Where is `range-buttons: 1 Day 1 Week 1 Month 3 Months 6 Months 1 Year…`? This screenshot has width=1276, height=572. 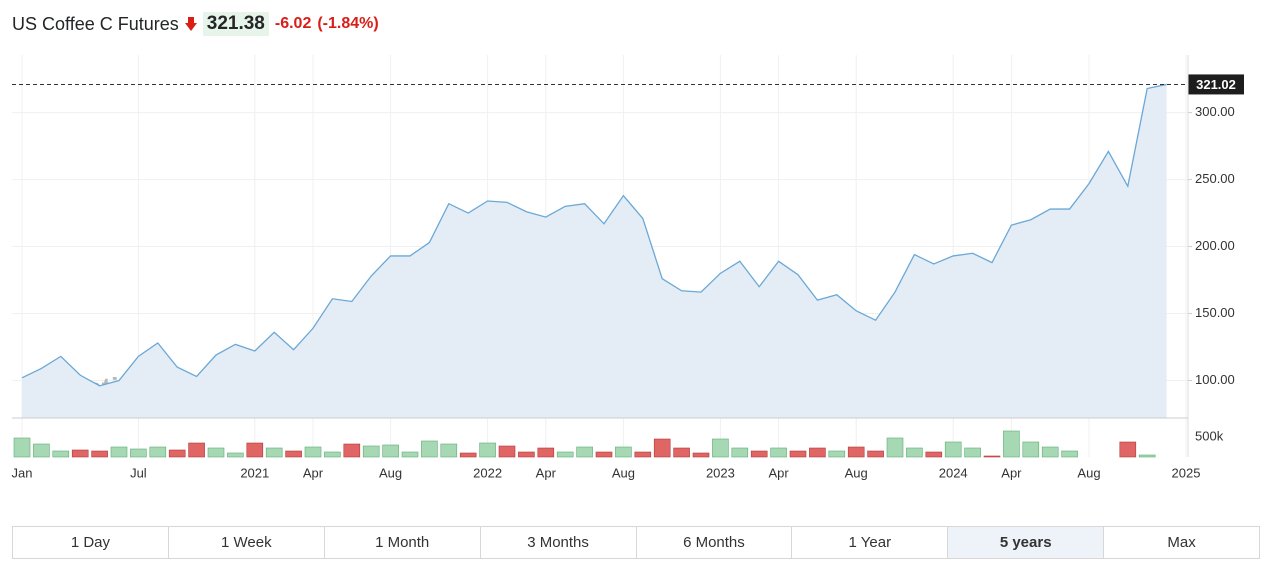
range-buttons: 1 Day 1 Week 1 Month 3 Months 6 Months 1 Year… is located at coordinates (636, 542).